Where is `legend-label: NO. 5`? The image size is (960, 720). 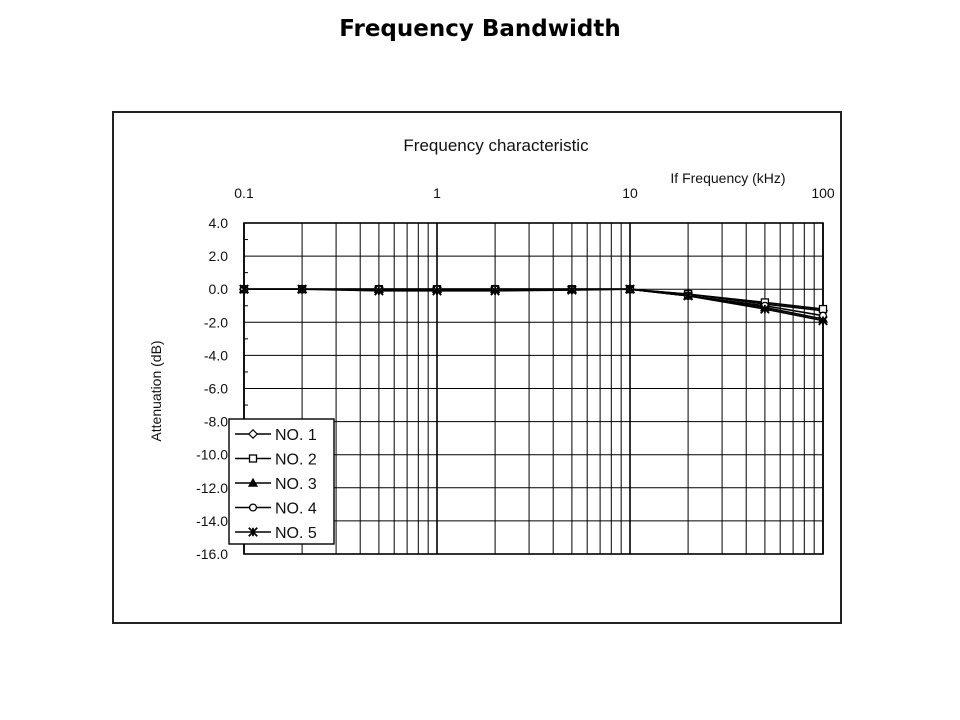
legend-label: NO. 5 is located at coordinates (296, 533).